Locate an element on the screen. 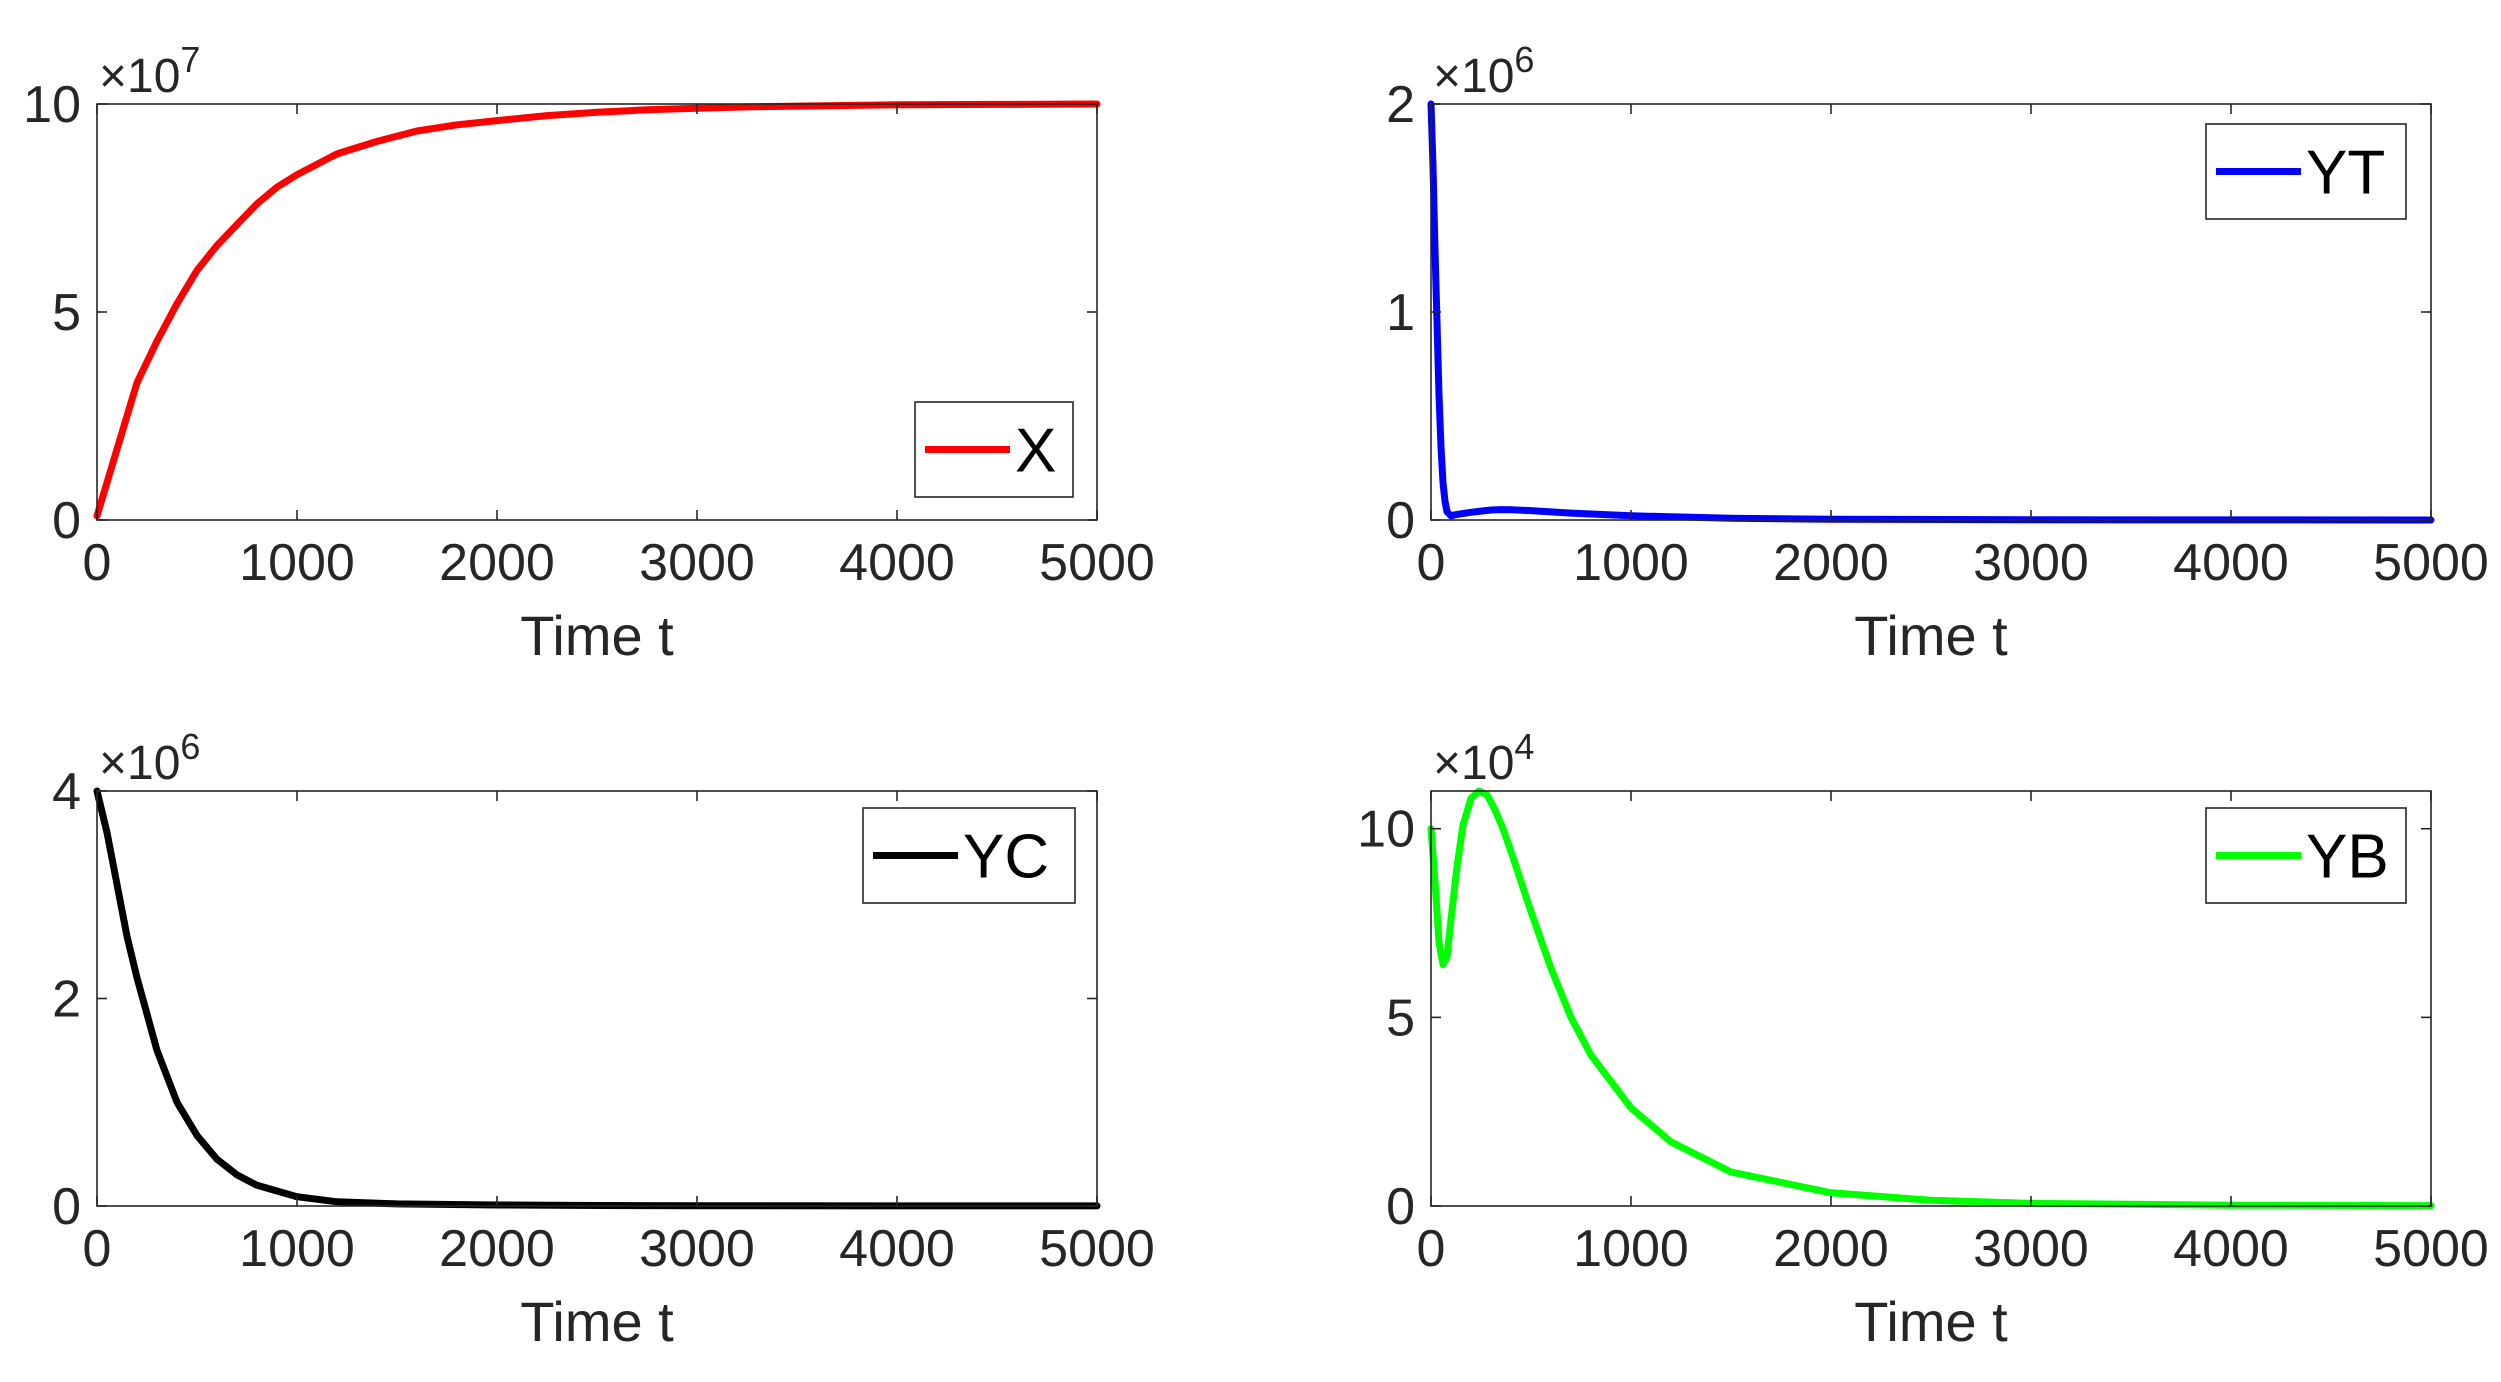 The width and height of the screenshot is (2501, 1382). y-tick-label: 4 is located at coordinates (66, 792).